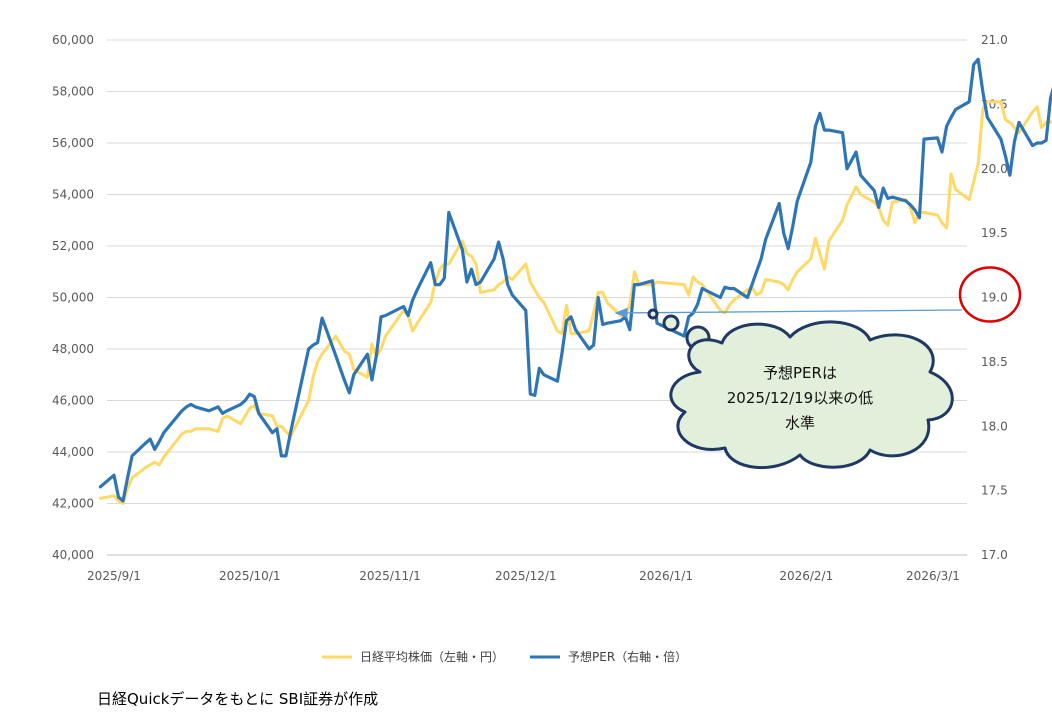  What do you see at coordinates (238, 699) in the screenshot?
I see `source-note: 日経Quickデータをもとに SBI証券が作成` at bounding box center [238, 699].